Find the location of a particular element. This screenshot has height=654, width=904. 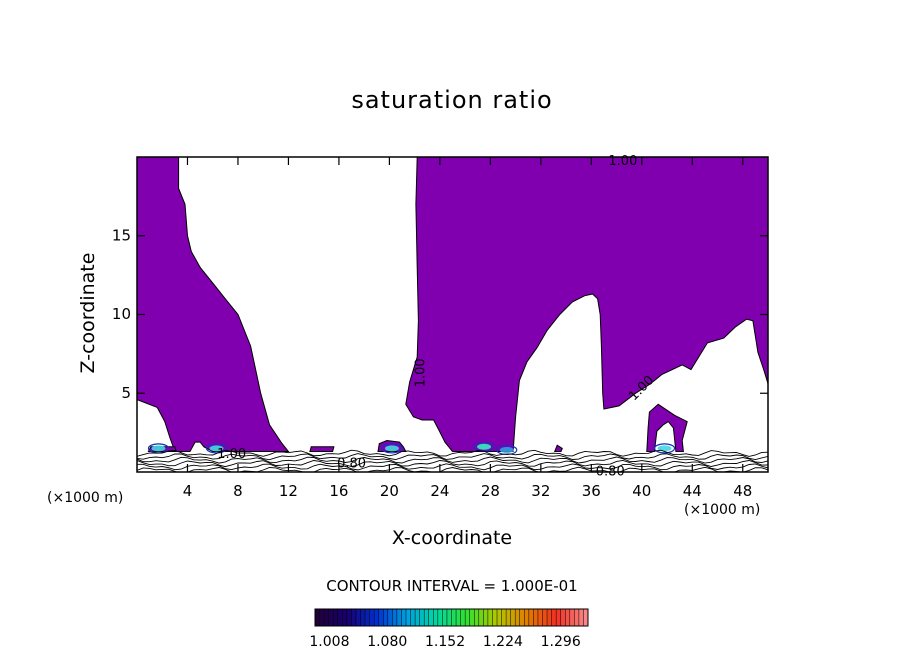

colorbar-tick-label: 1.008 is located at coordinates (329, 642).